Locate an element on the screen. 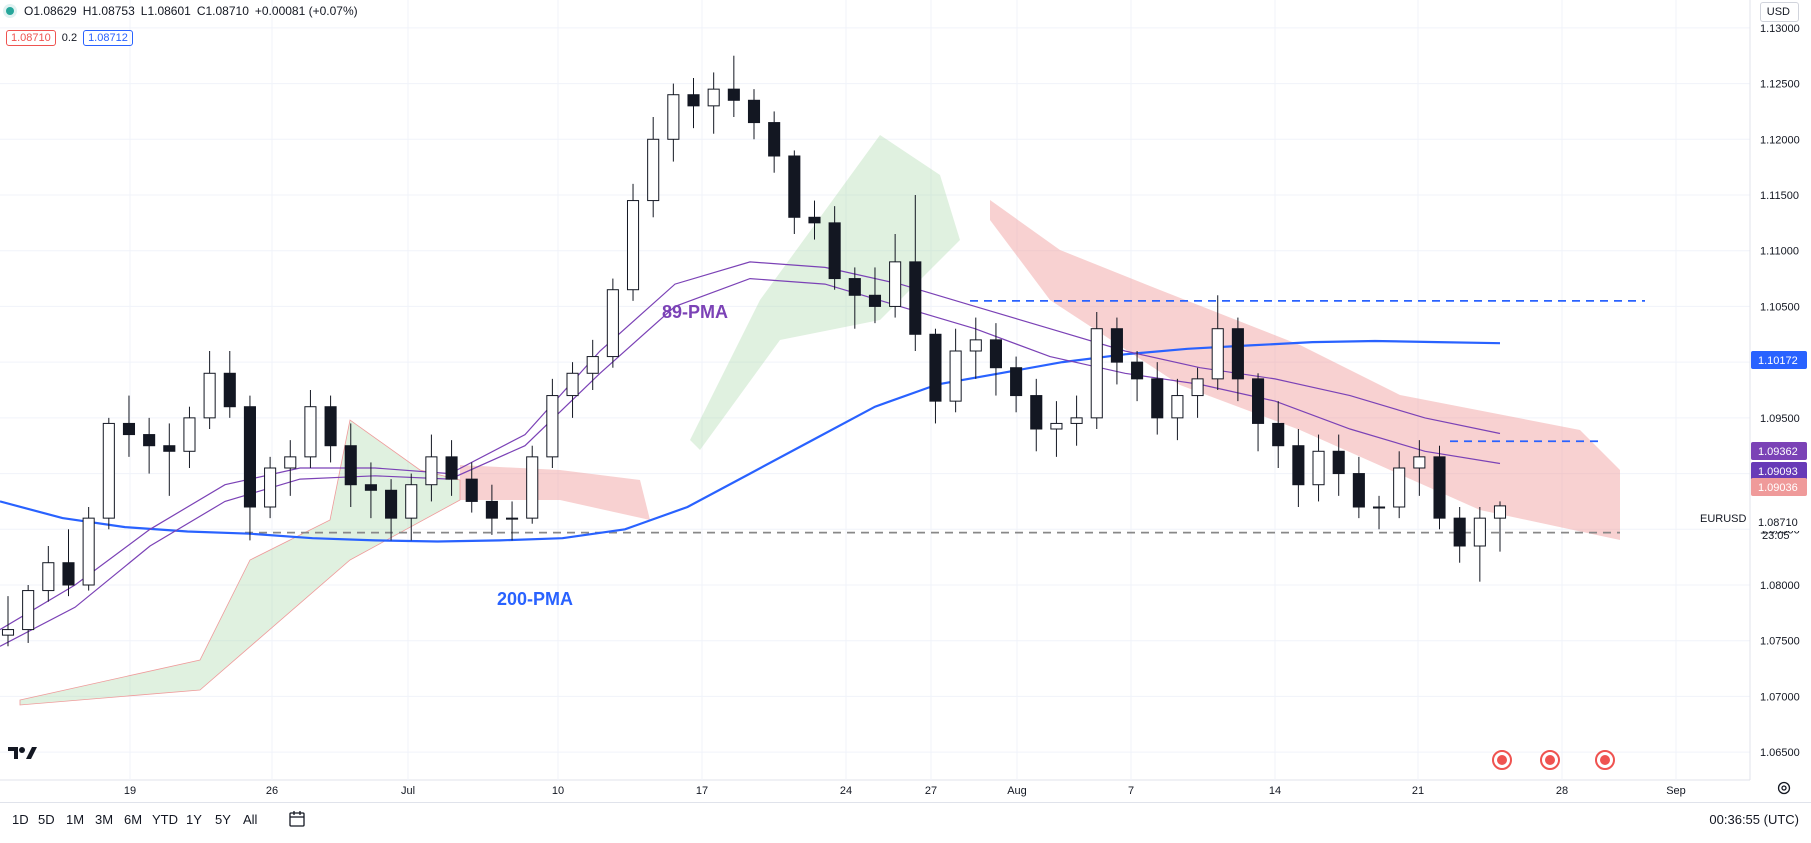  price-tag-label: 1.09362 is located at coordinates (1778, 452).